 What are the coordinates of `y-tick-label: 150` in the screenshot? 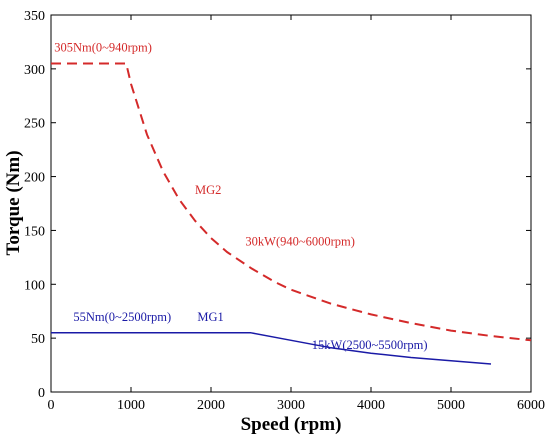 It's located at (34, 231).